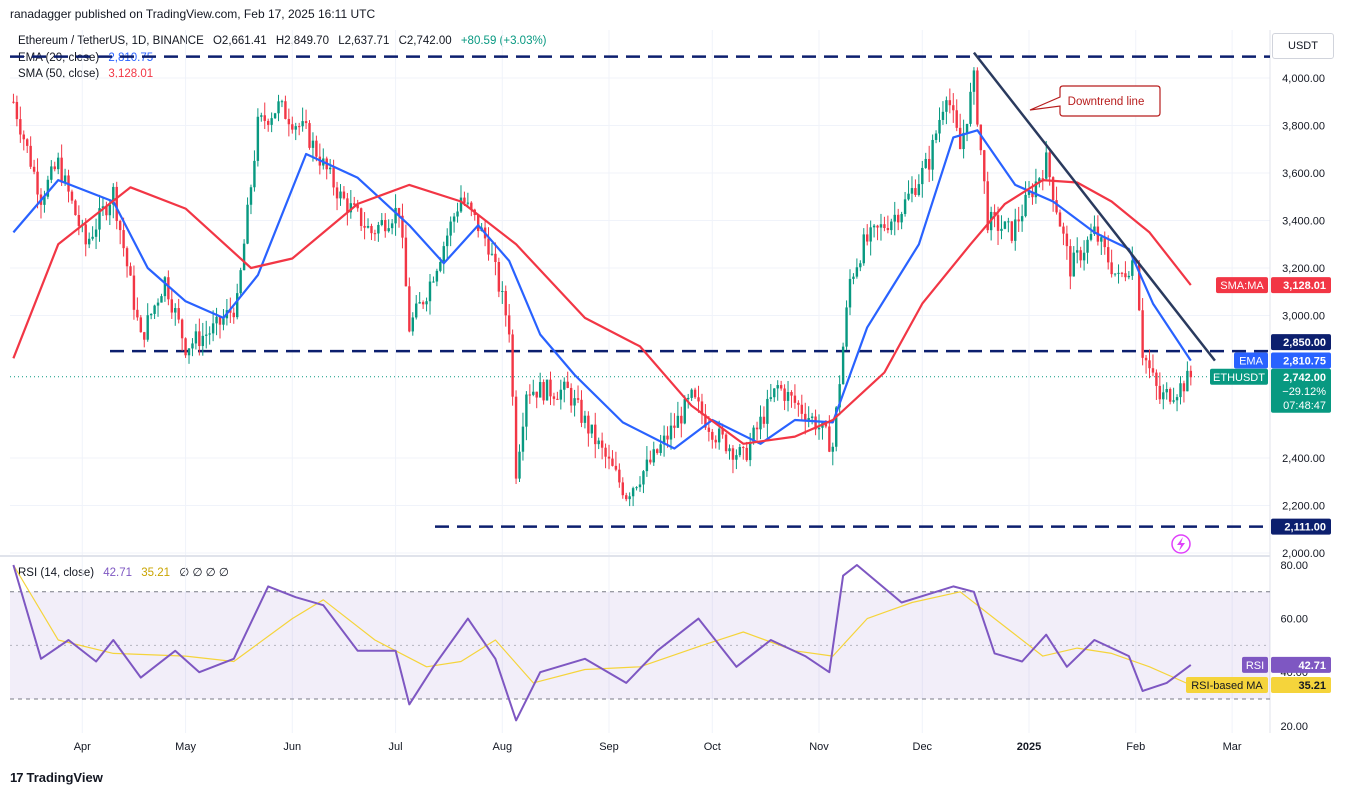  What do you see at coordinates (123, 572) in the screenshot?
I see `rsi-legend: RSI (14, close) 42.71 35.21 ∅ ∅ ∅ ∅` at bounding box center [123, 572].